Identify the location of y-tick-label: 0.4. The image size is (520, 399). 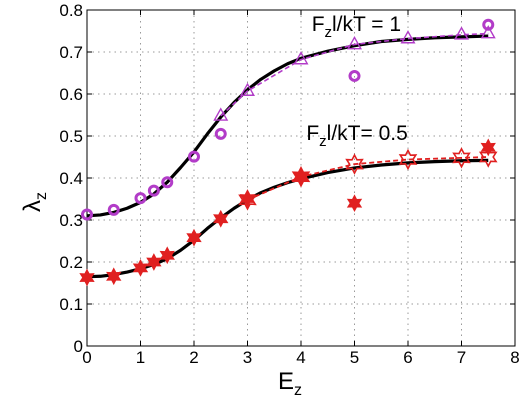
(71, 178).